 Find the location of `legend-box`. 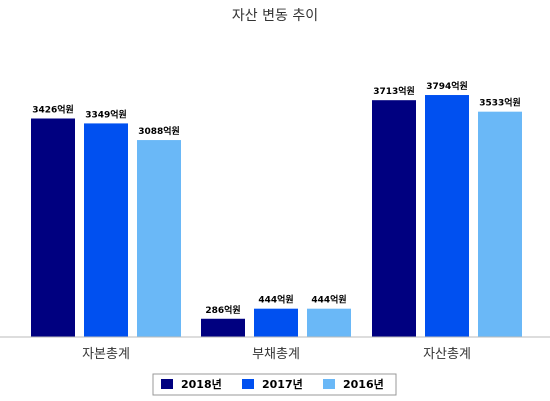

legend-box is located at coordinates (274, 384).